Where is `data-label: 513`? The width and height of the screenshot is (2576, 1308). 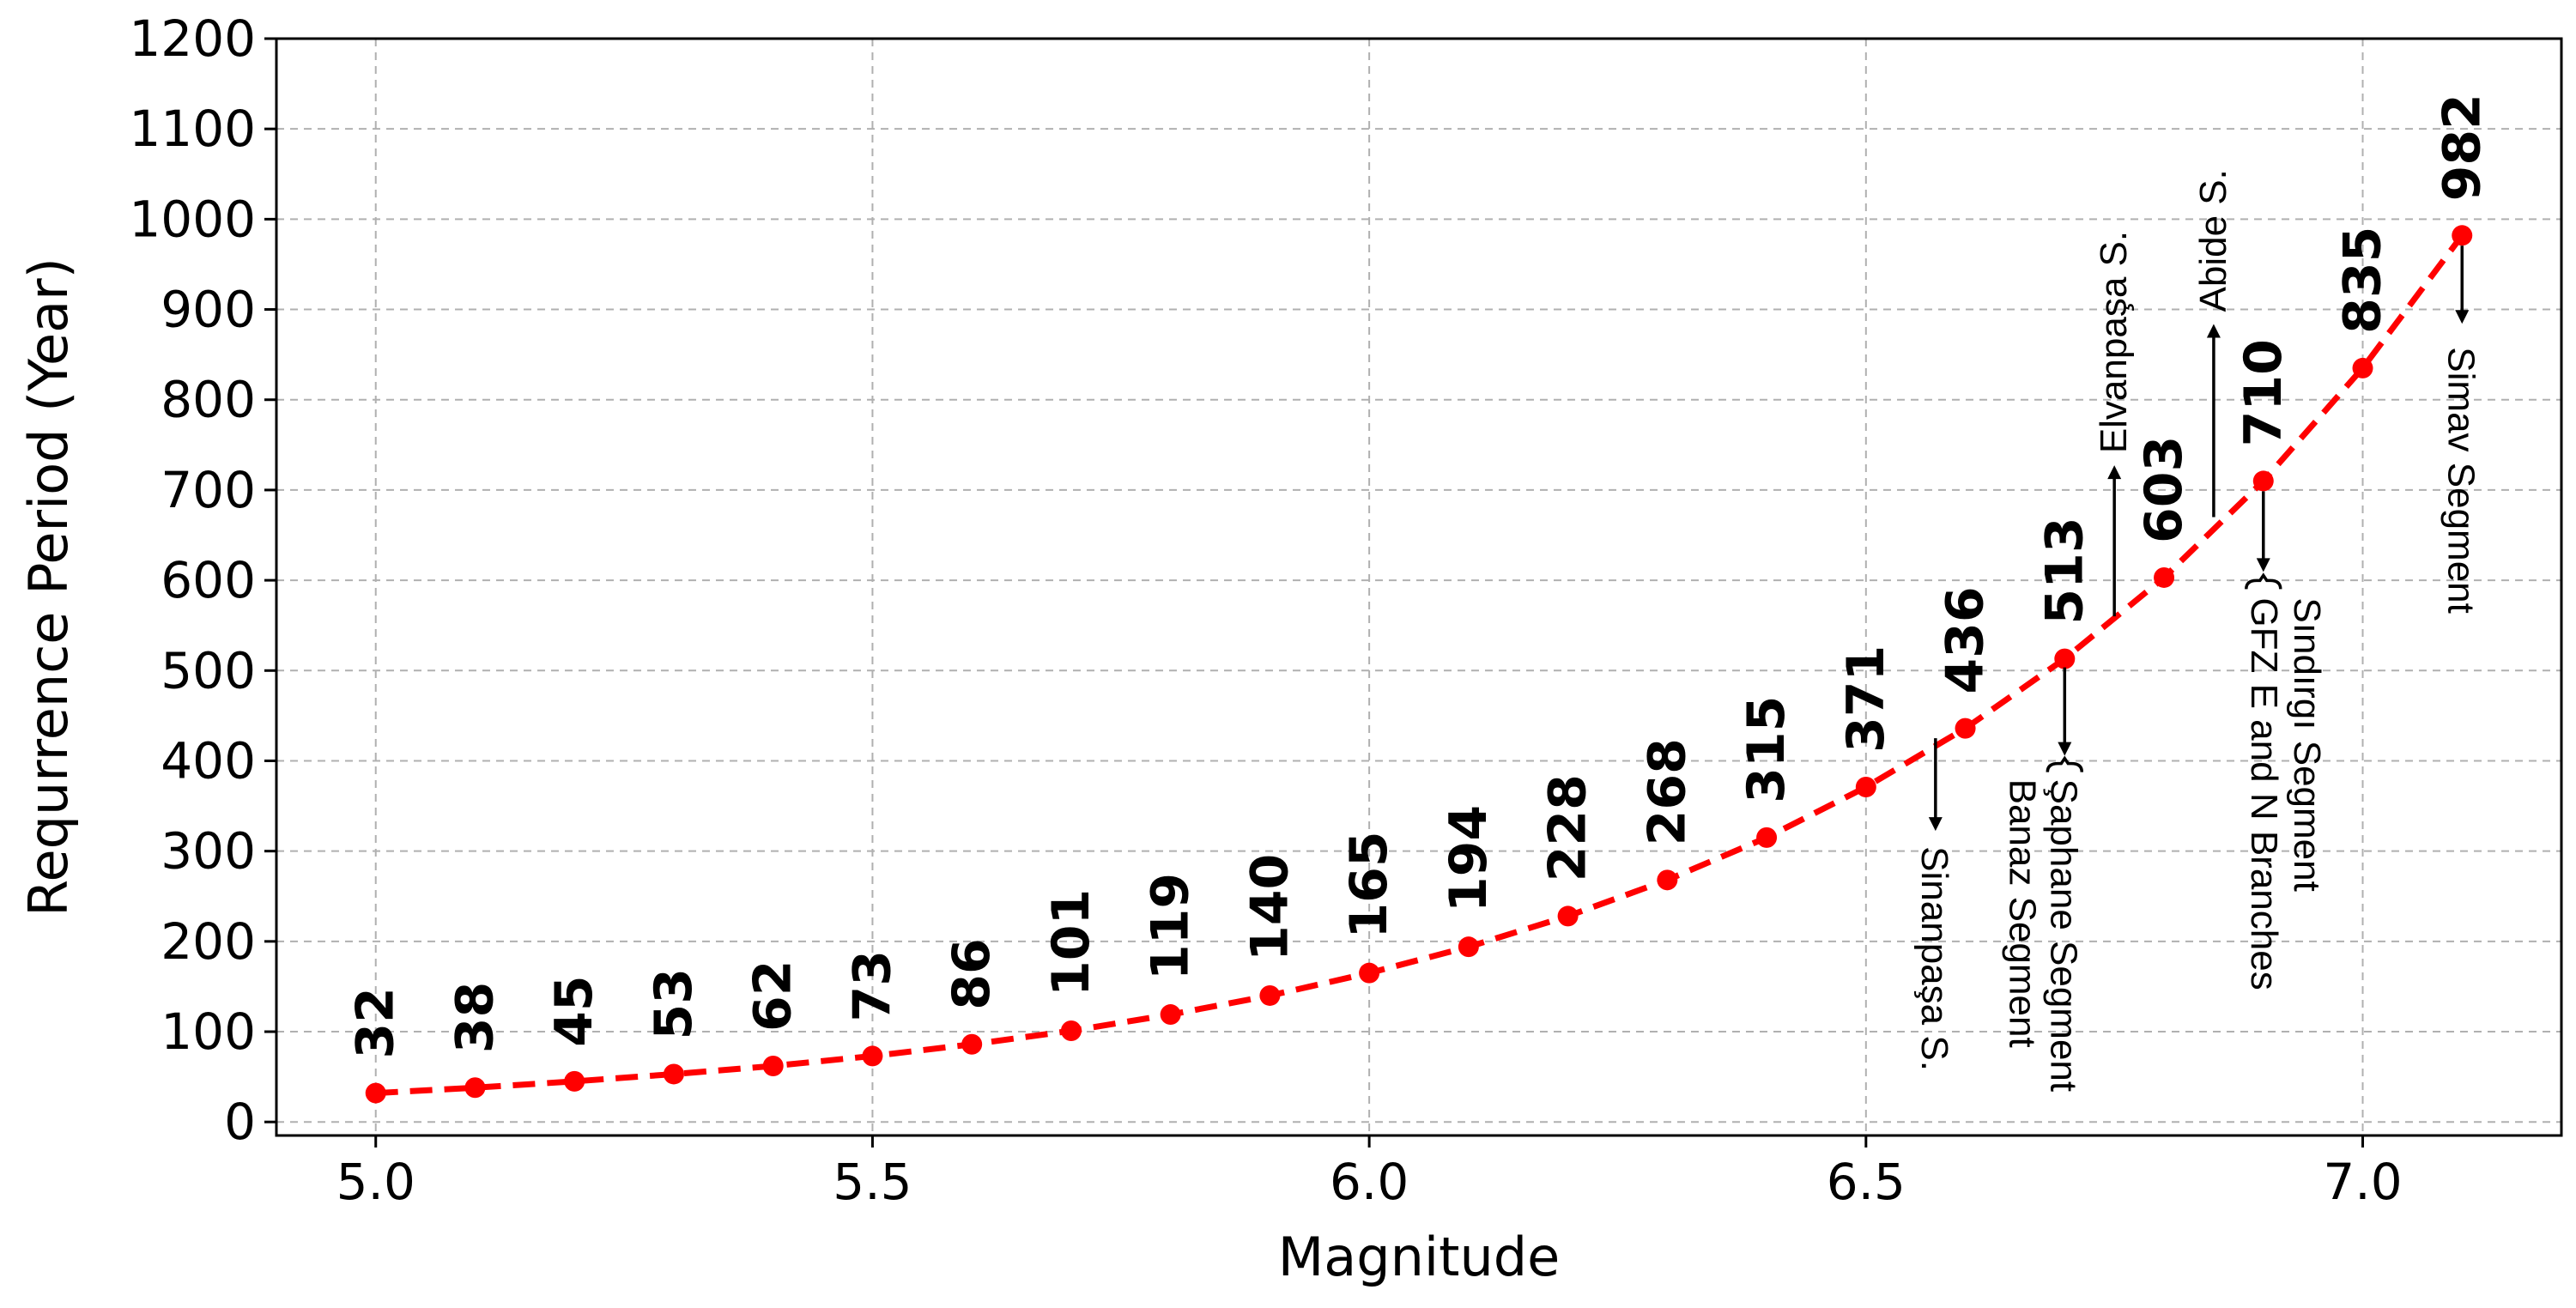
data-label: 513 is located at coordinates (2064, 570).